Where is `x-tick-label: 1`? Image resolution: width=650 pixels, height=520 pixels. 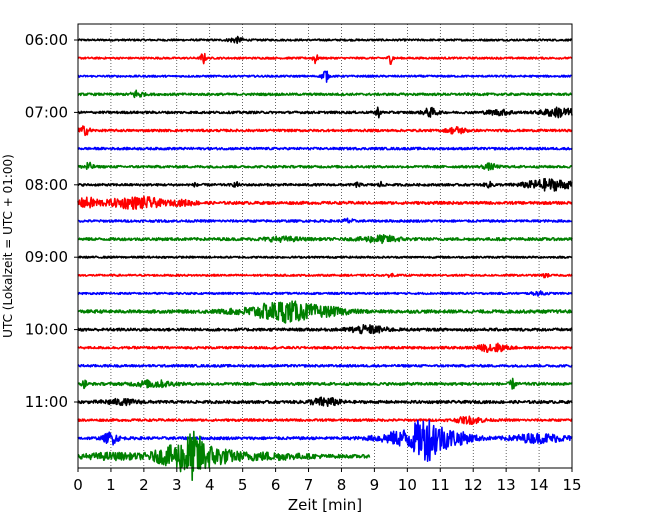 x-tick-label: 1 is located at coordinates (111, 485).